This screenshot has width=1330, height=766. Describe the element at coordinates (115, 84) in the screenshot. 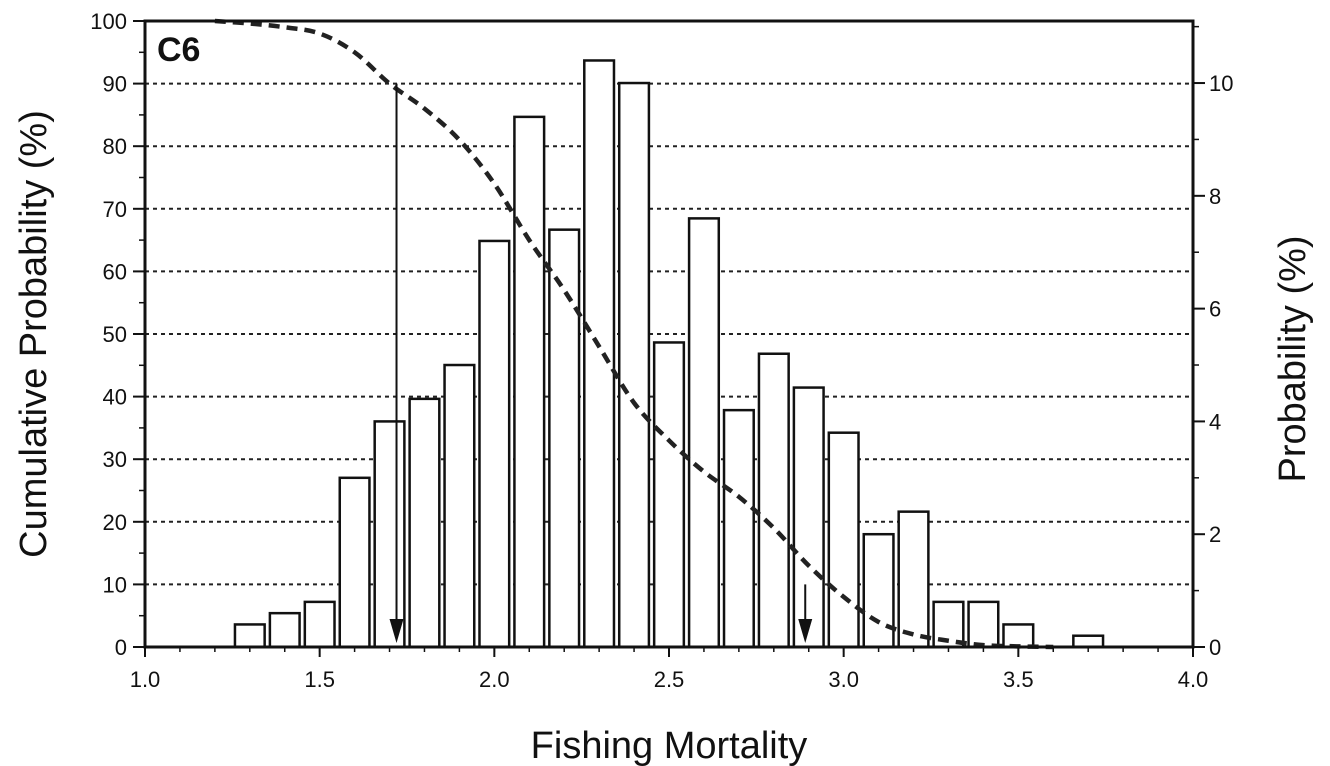

I see `y-left-tick-label: 90` at that location.